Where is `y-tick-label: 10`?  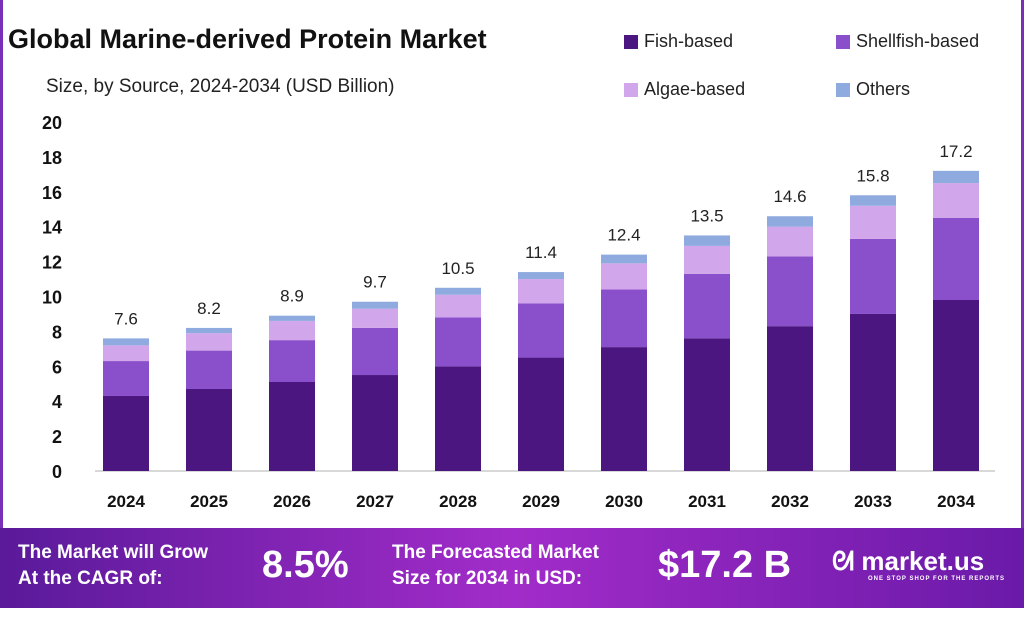
y-tick-label: 10 is located at coordinates (52, 298).